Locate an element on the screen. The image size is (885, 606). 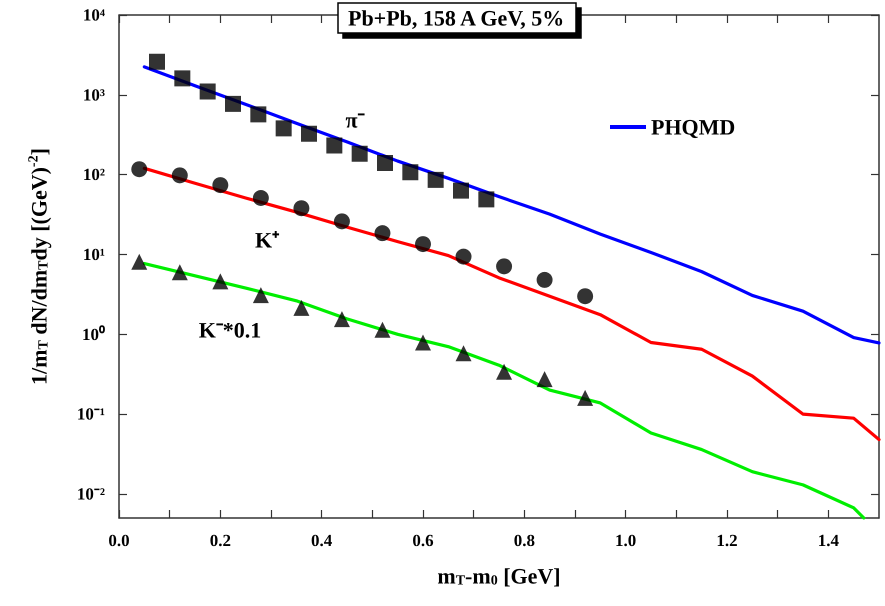
annotation: K⁺ is located at coordinates (267, 240).